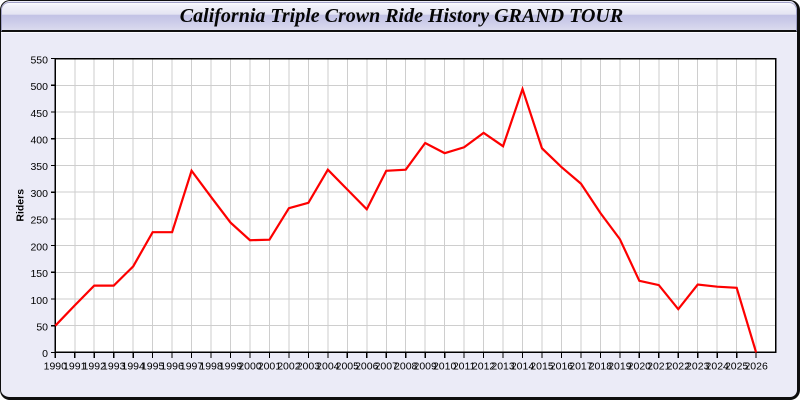  What do you see at coordinates (172, 367) in the screenshot?
I see `svg-text: 1996` at bounding box center [172, 367].